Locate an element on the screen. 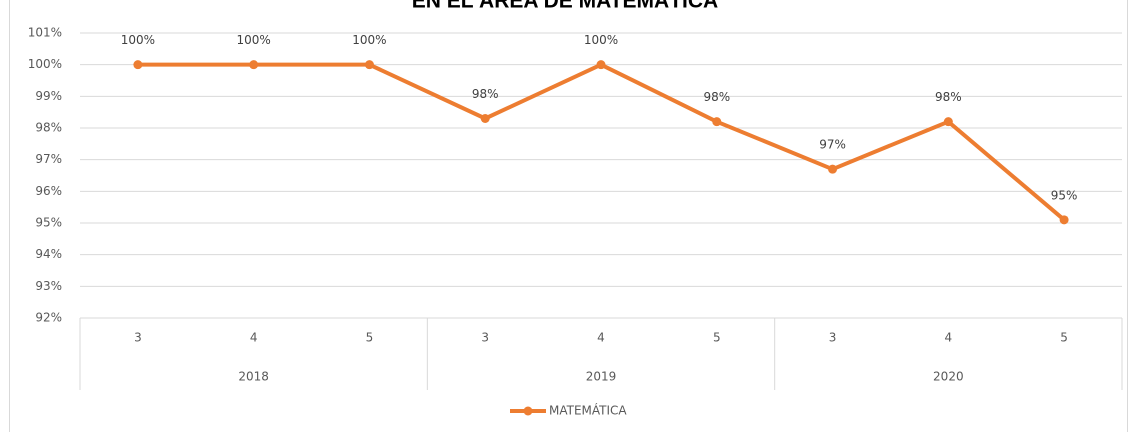 This screenshot has width=1128, height=432. data-label: 95% is located at coordinates (1064, 195).